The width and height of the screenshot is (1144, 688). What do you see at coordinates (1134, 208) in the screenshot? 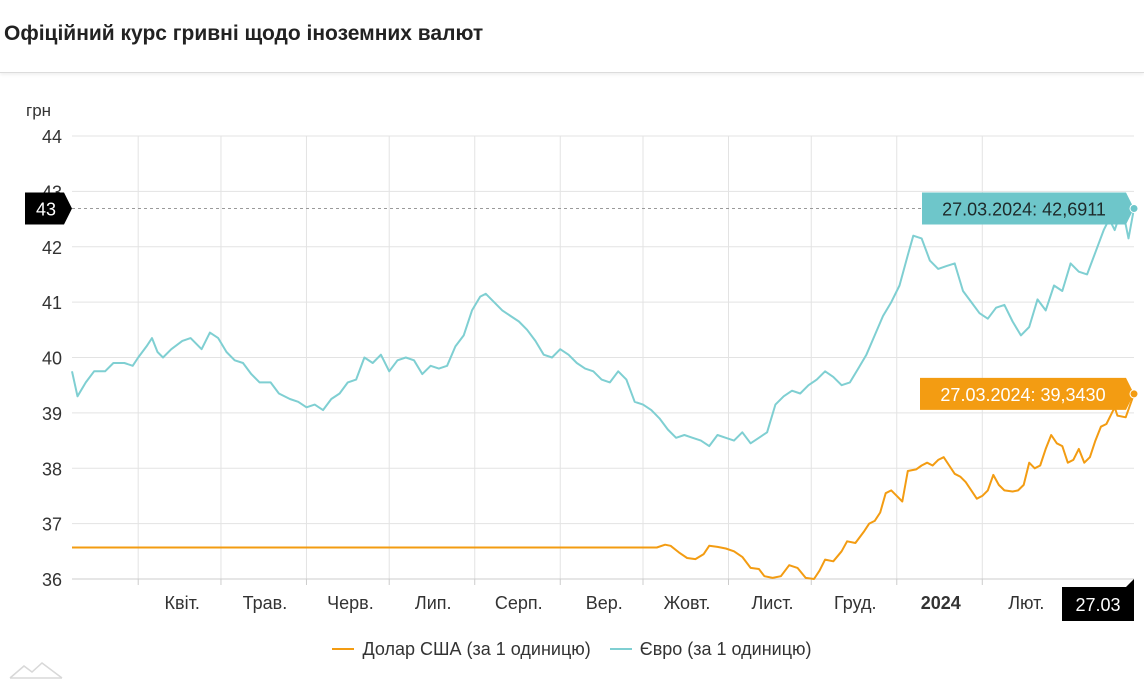
I see `last-point-eur` at bounding box center [1134, 208].